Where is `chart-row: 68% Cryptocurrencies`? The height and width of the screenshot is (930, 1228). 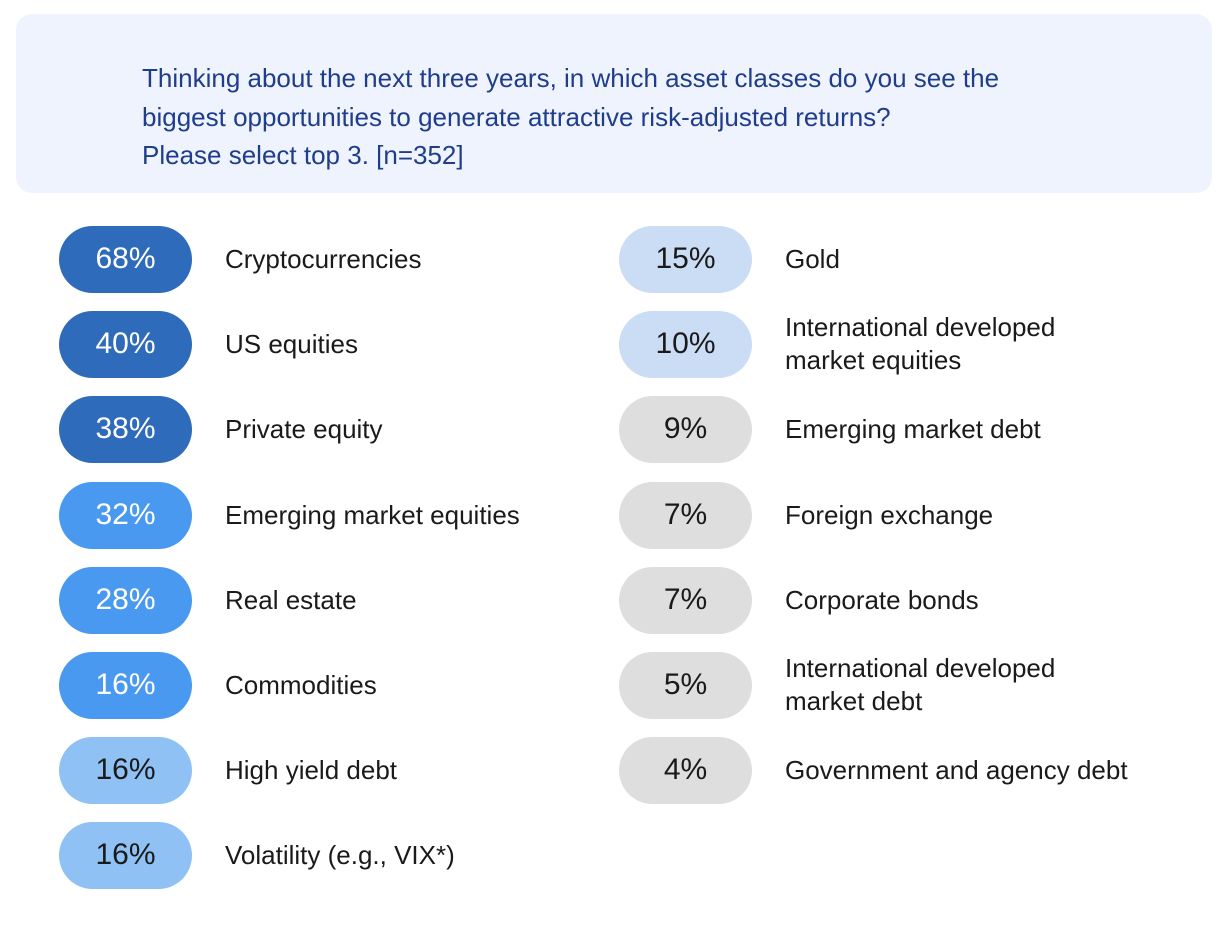 chart-row: 68% Cryptocurrencies is located at coordinates (240, 259).